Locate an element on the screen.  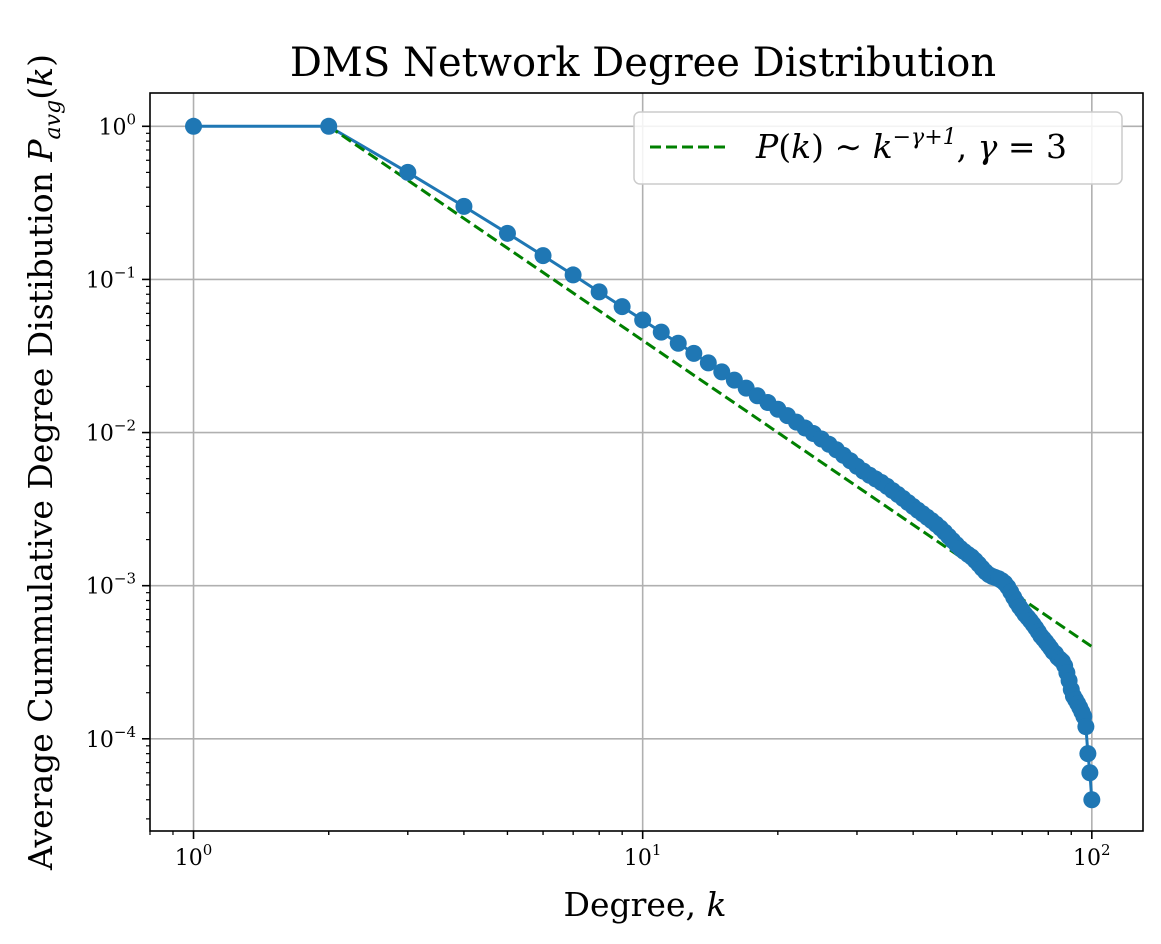
legend-label-p: P is located at coordinates (767, 146).